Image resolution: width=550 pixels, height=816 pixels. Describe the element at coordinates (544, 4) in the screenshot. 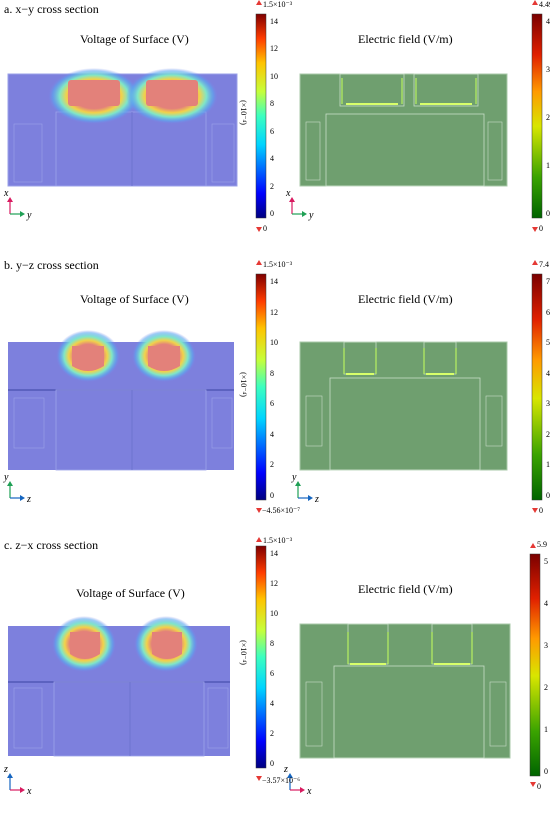

I see `field-colorbar-max: 4.49` at that location.